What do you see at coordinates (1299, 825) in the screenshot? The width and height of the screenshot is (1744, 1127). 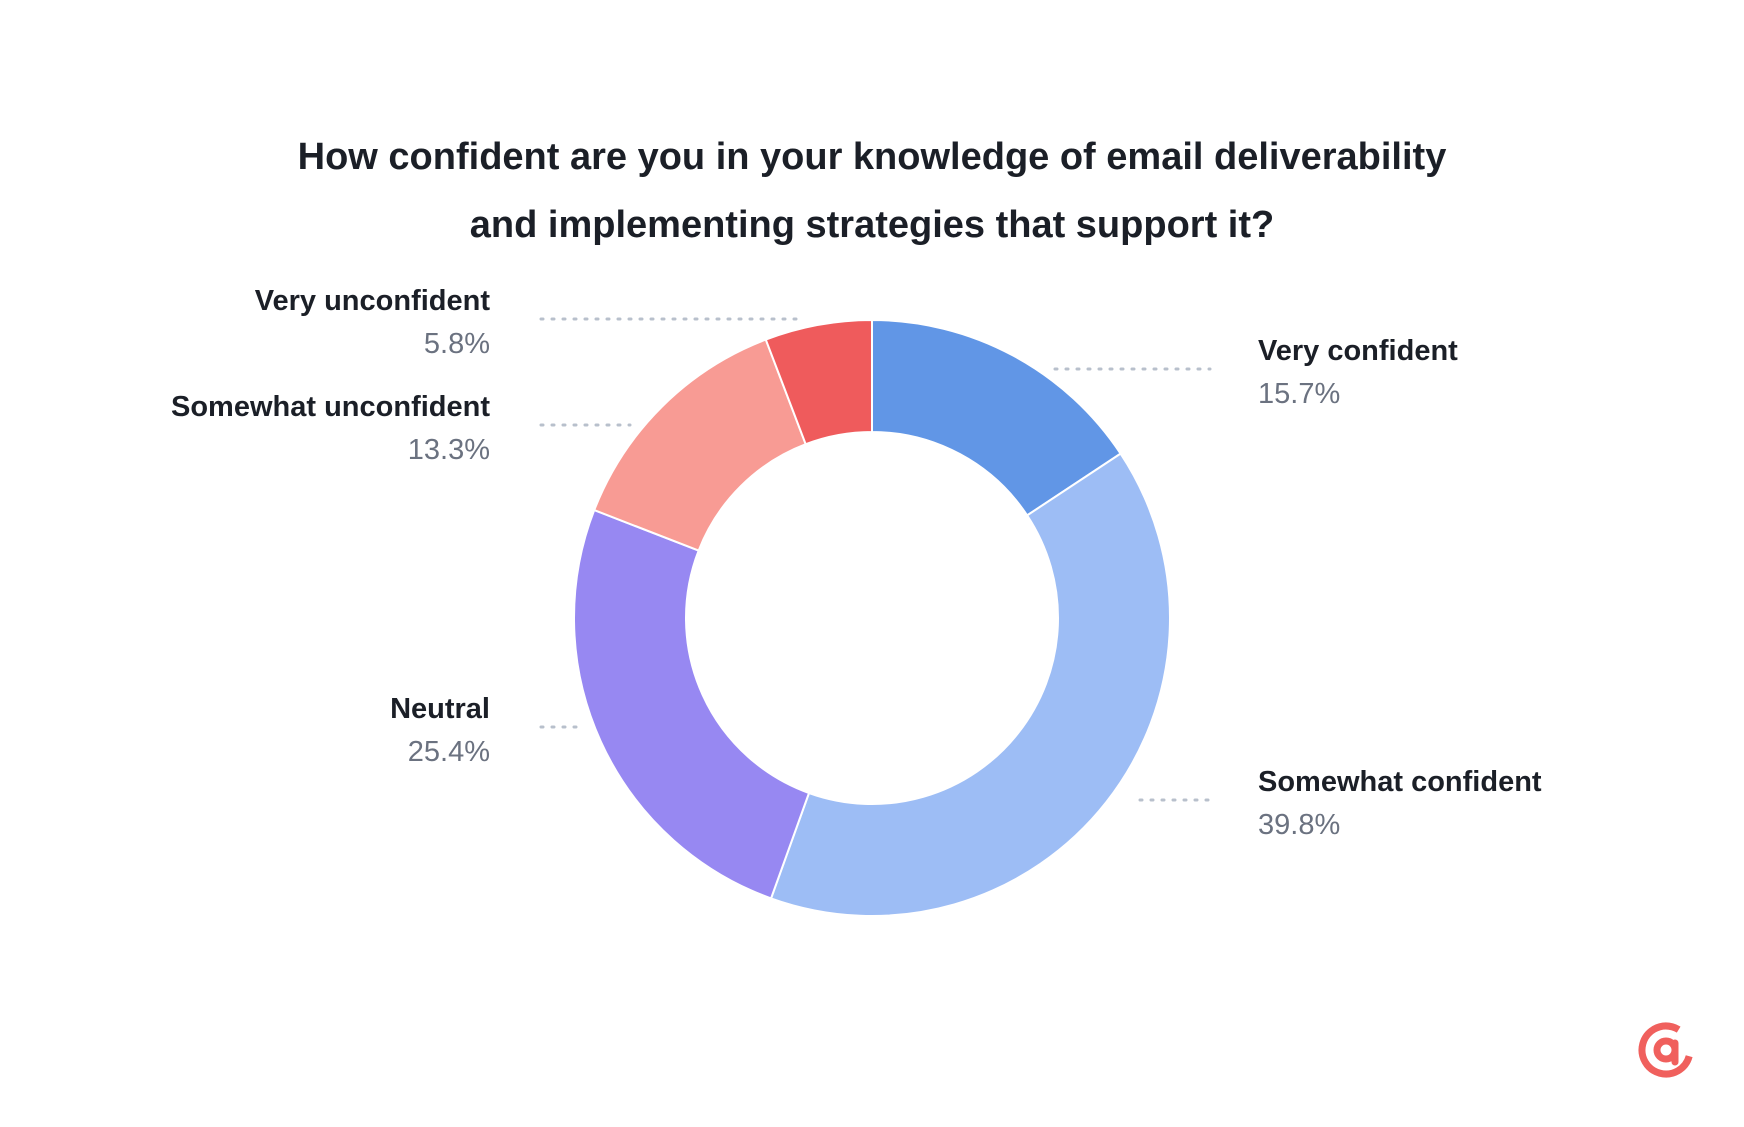 I see `value-somewhat-confident: 39.8%` at bounding box center [1299, 825].